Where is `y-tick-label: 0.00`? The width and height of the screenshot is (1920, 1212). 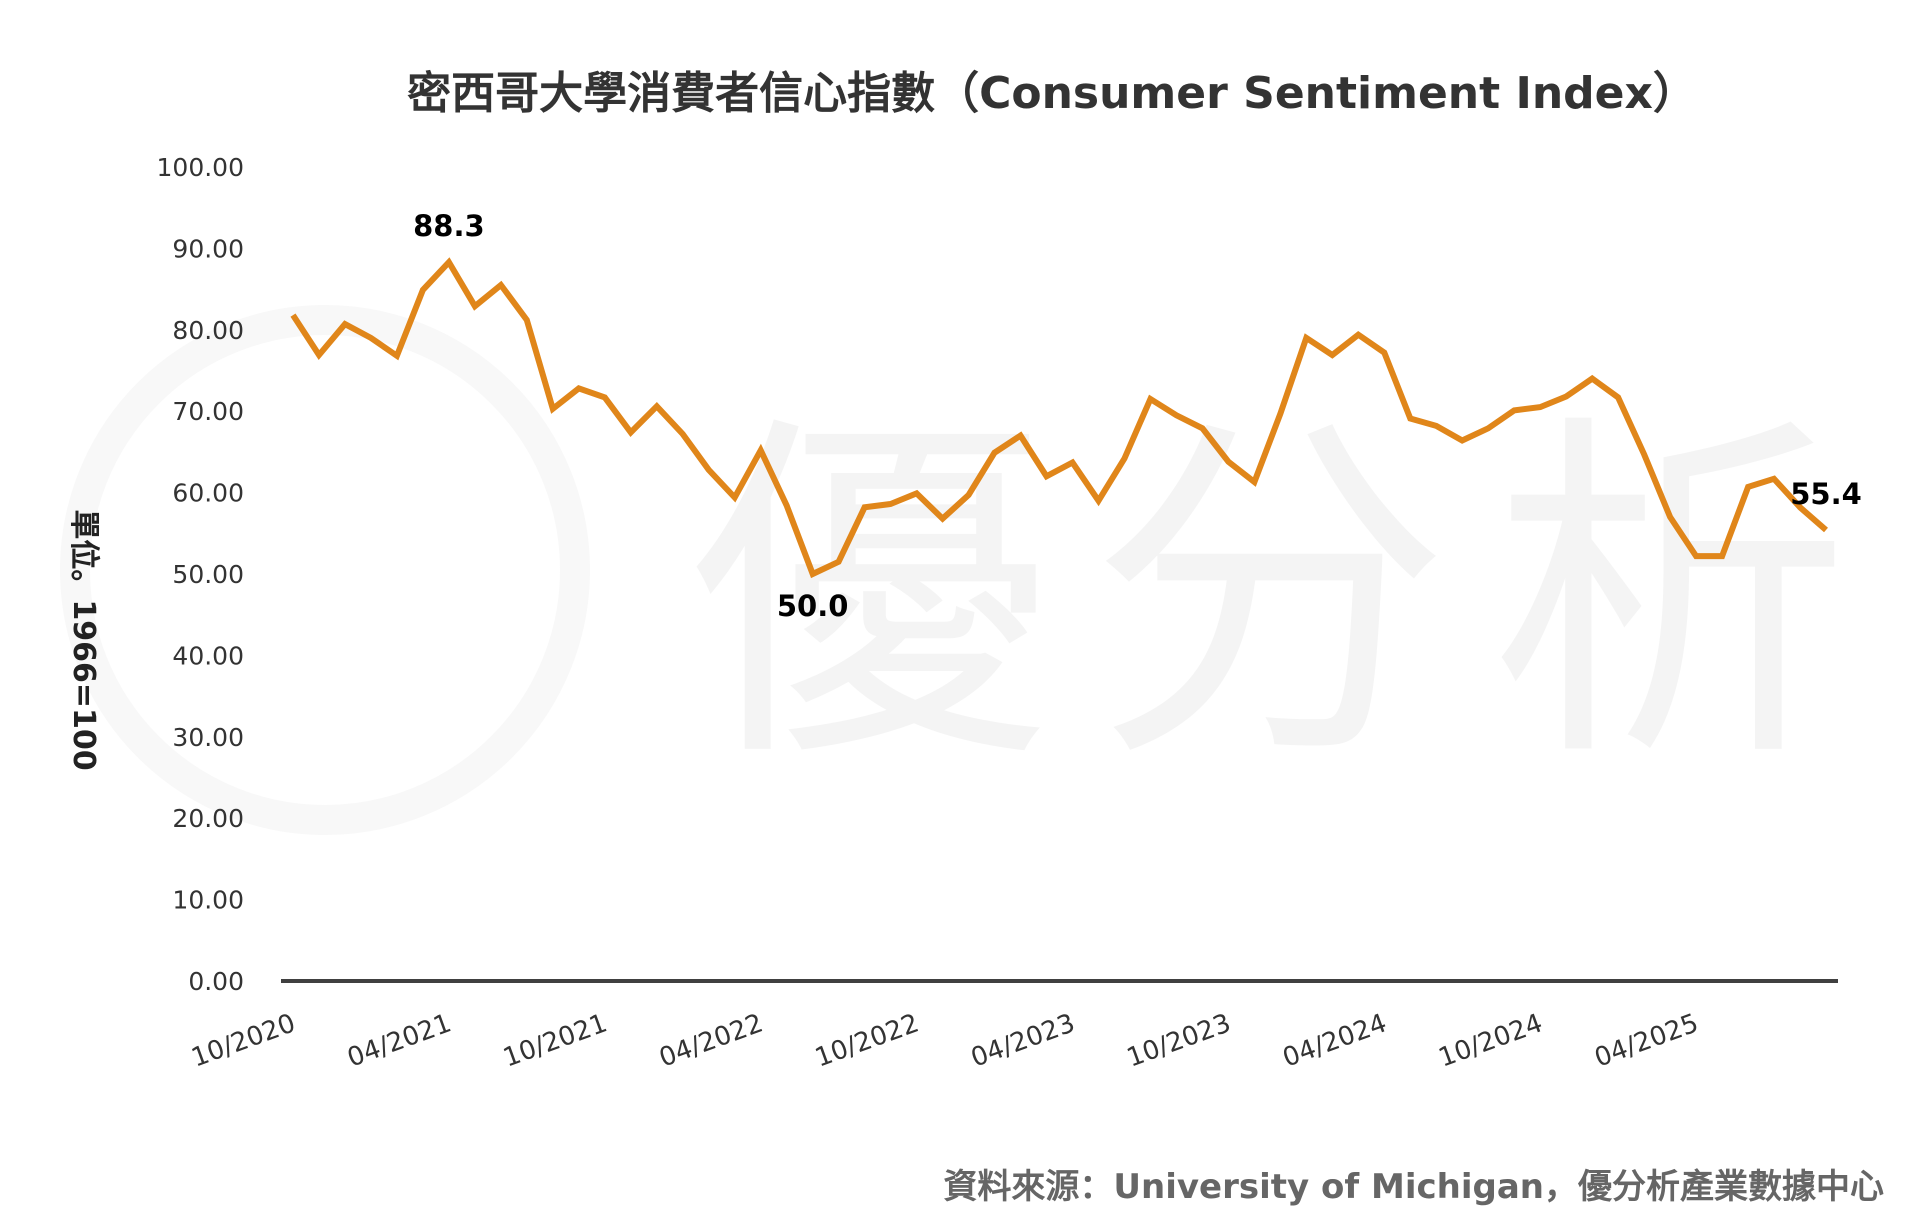
y-tick-label: 0.00 is located at coordinates (216, 981).